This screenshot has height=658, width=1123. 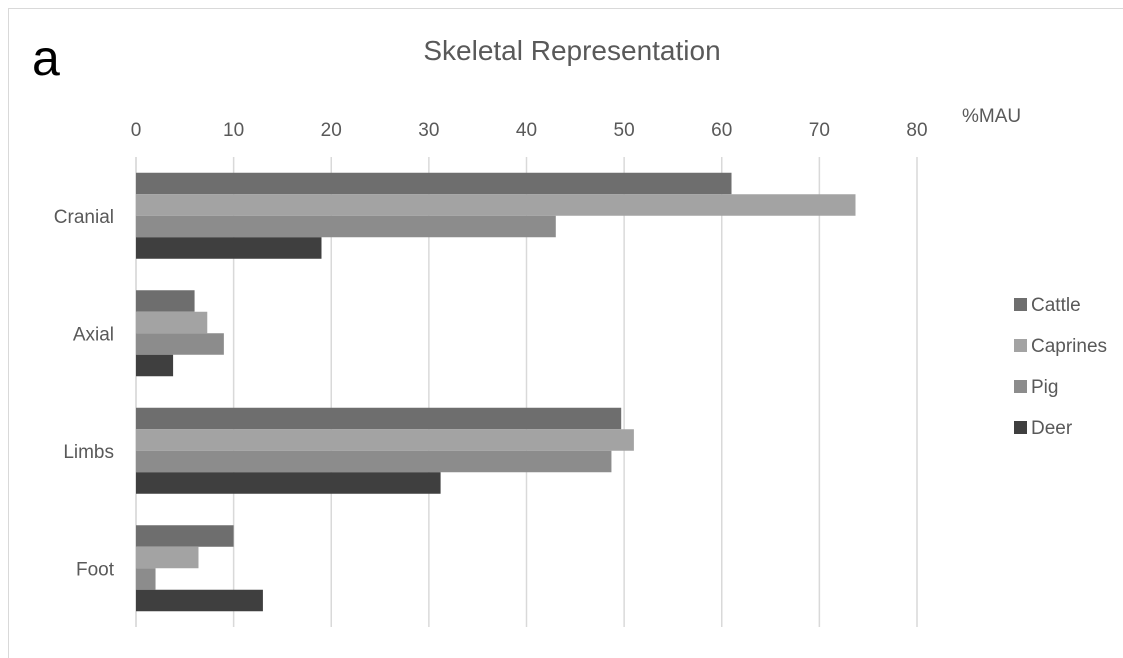 What do you see at coordinates (1020, 386) in the screenshot?
I see `legend-swatch-pig` at bounding box center [1020, 386].